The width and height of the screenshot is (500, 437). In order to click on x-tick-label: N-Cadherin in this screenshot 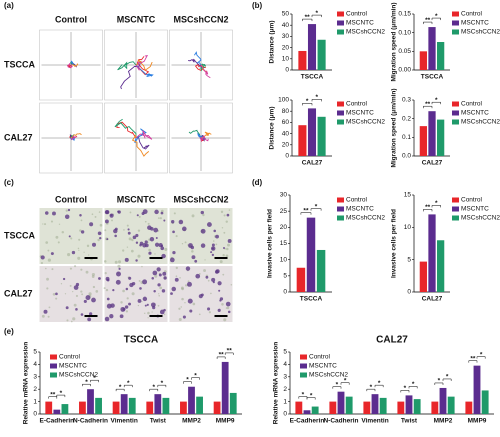, I will do `click(340, 421)`.